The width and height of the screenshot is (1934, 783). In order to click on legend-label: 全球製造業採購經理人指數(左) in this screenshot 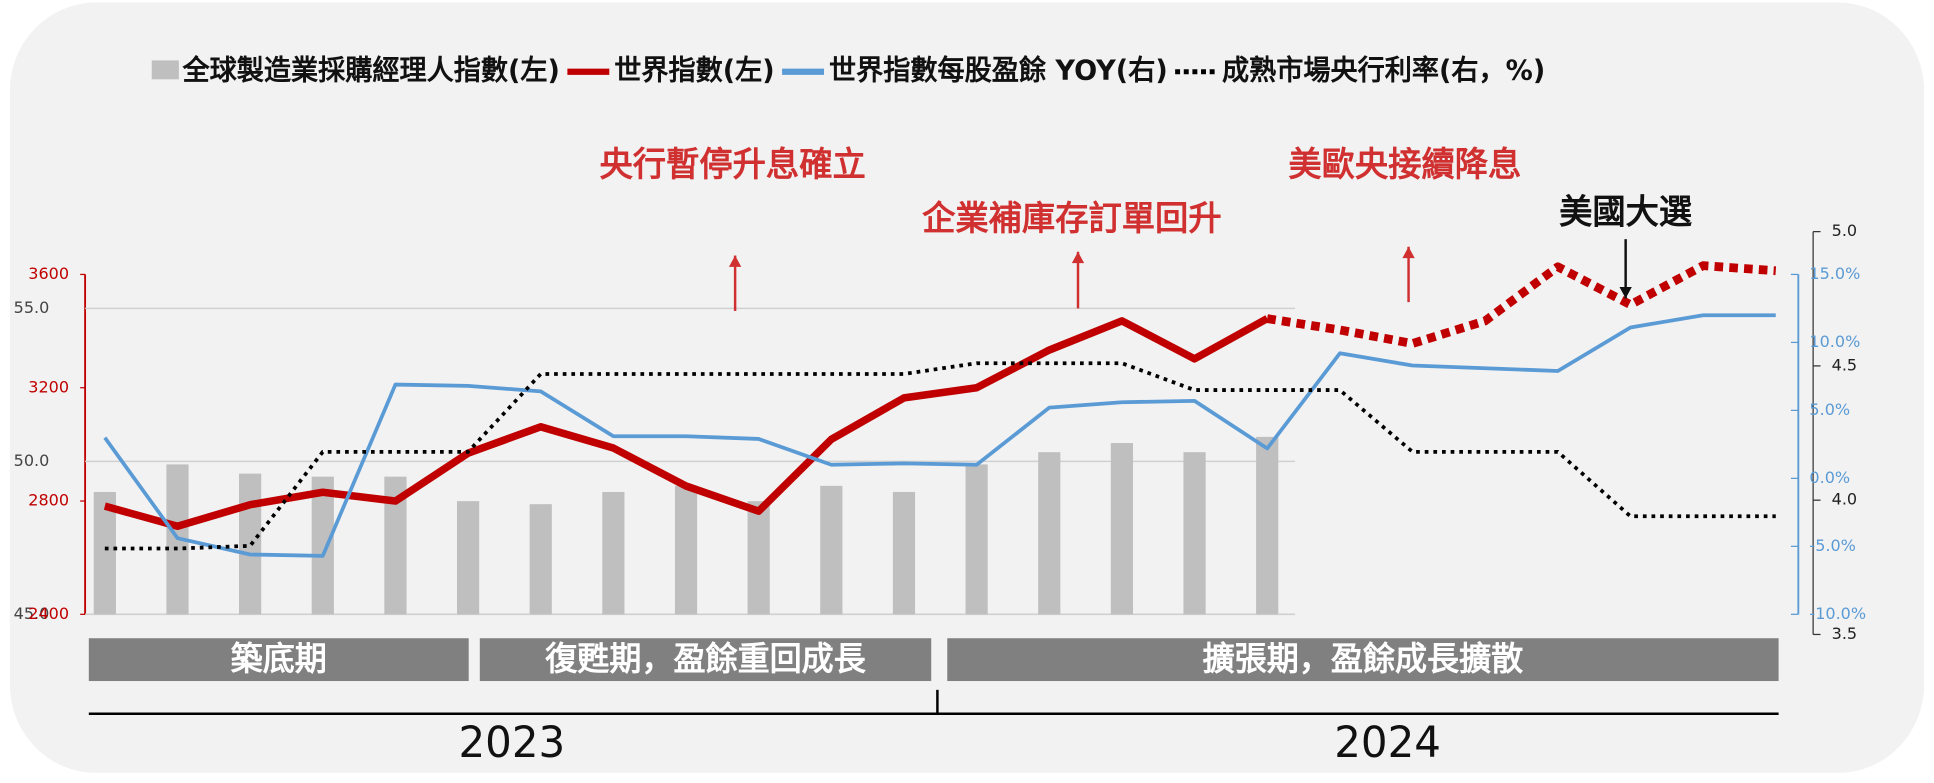, I will do `click(371, 70)`.